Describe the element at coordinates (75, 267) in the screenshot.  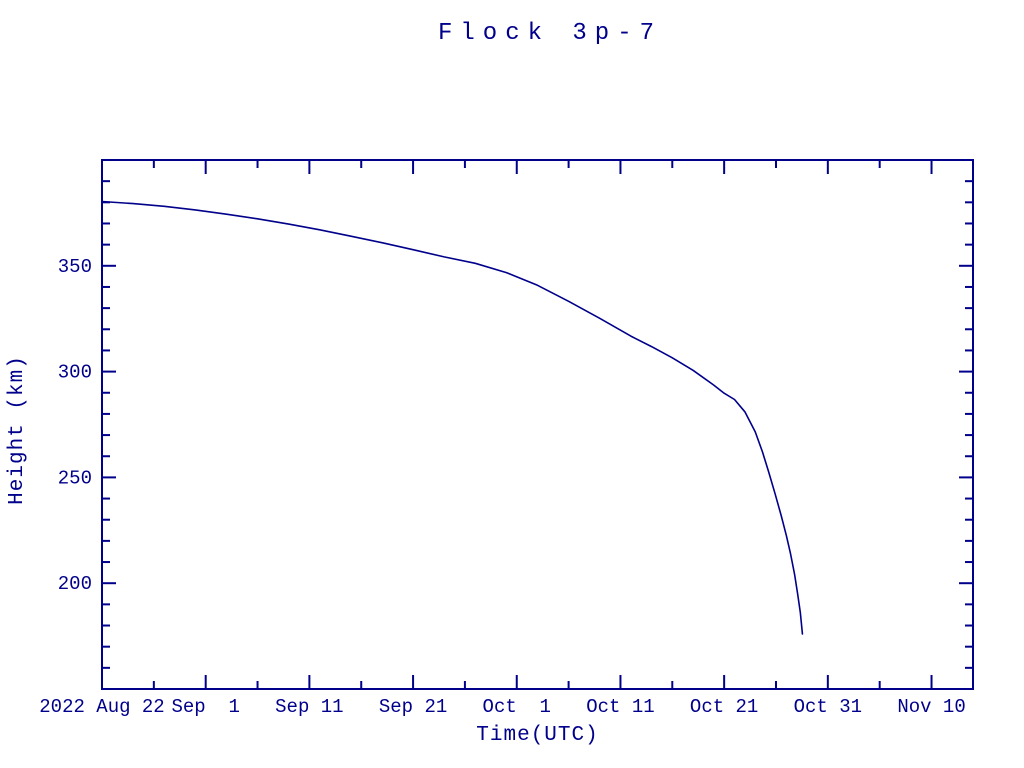
I see `y-tick-label-0: 350` at that location.